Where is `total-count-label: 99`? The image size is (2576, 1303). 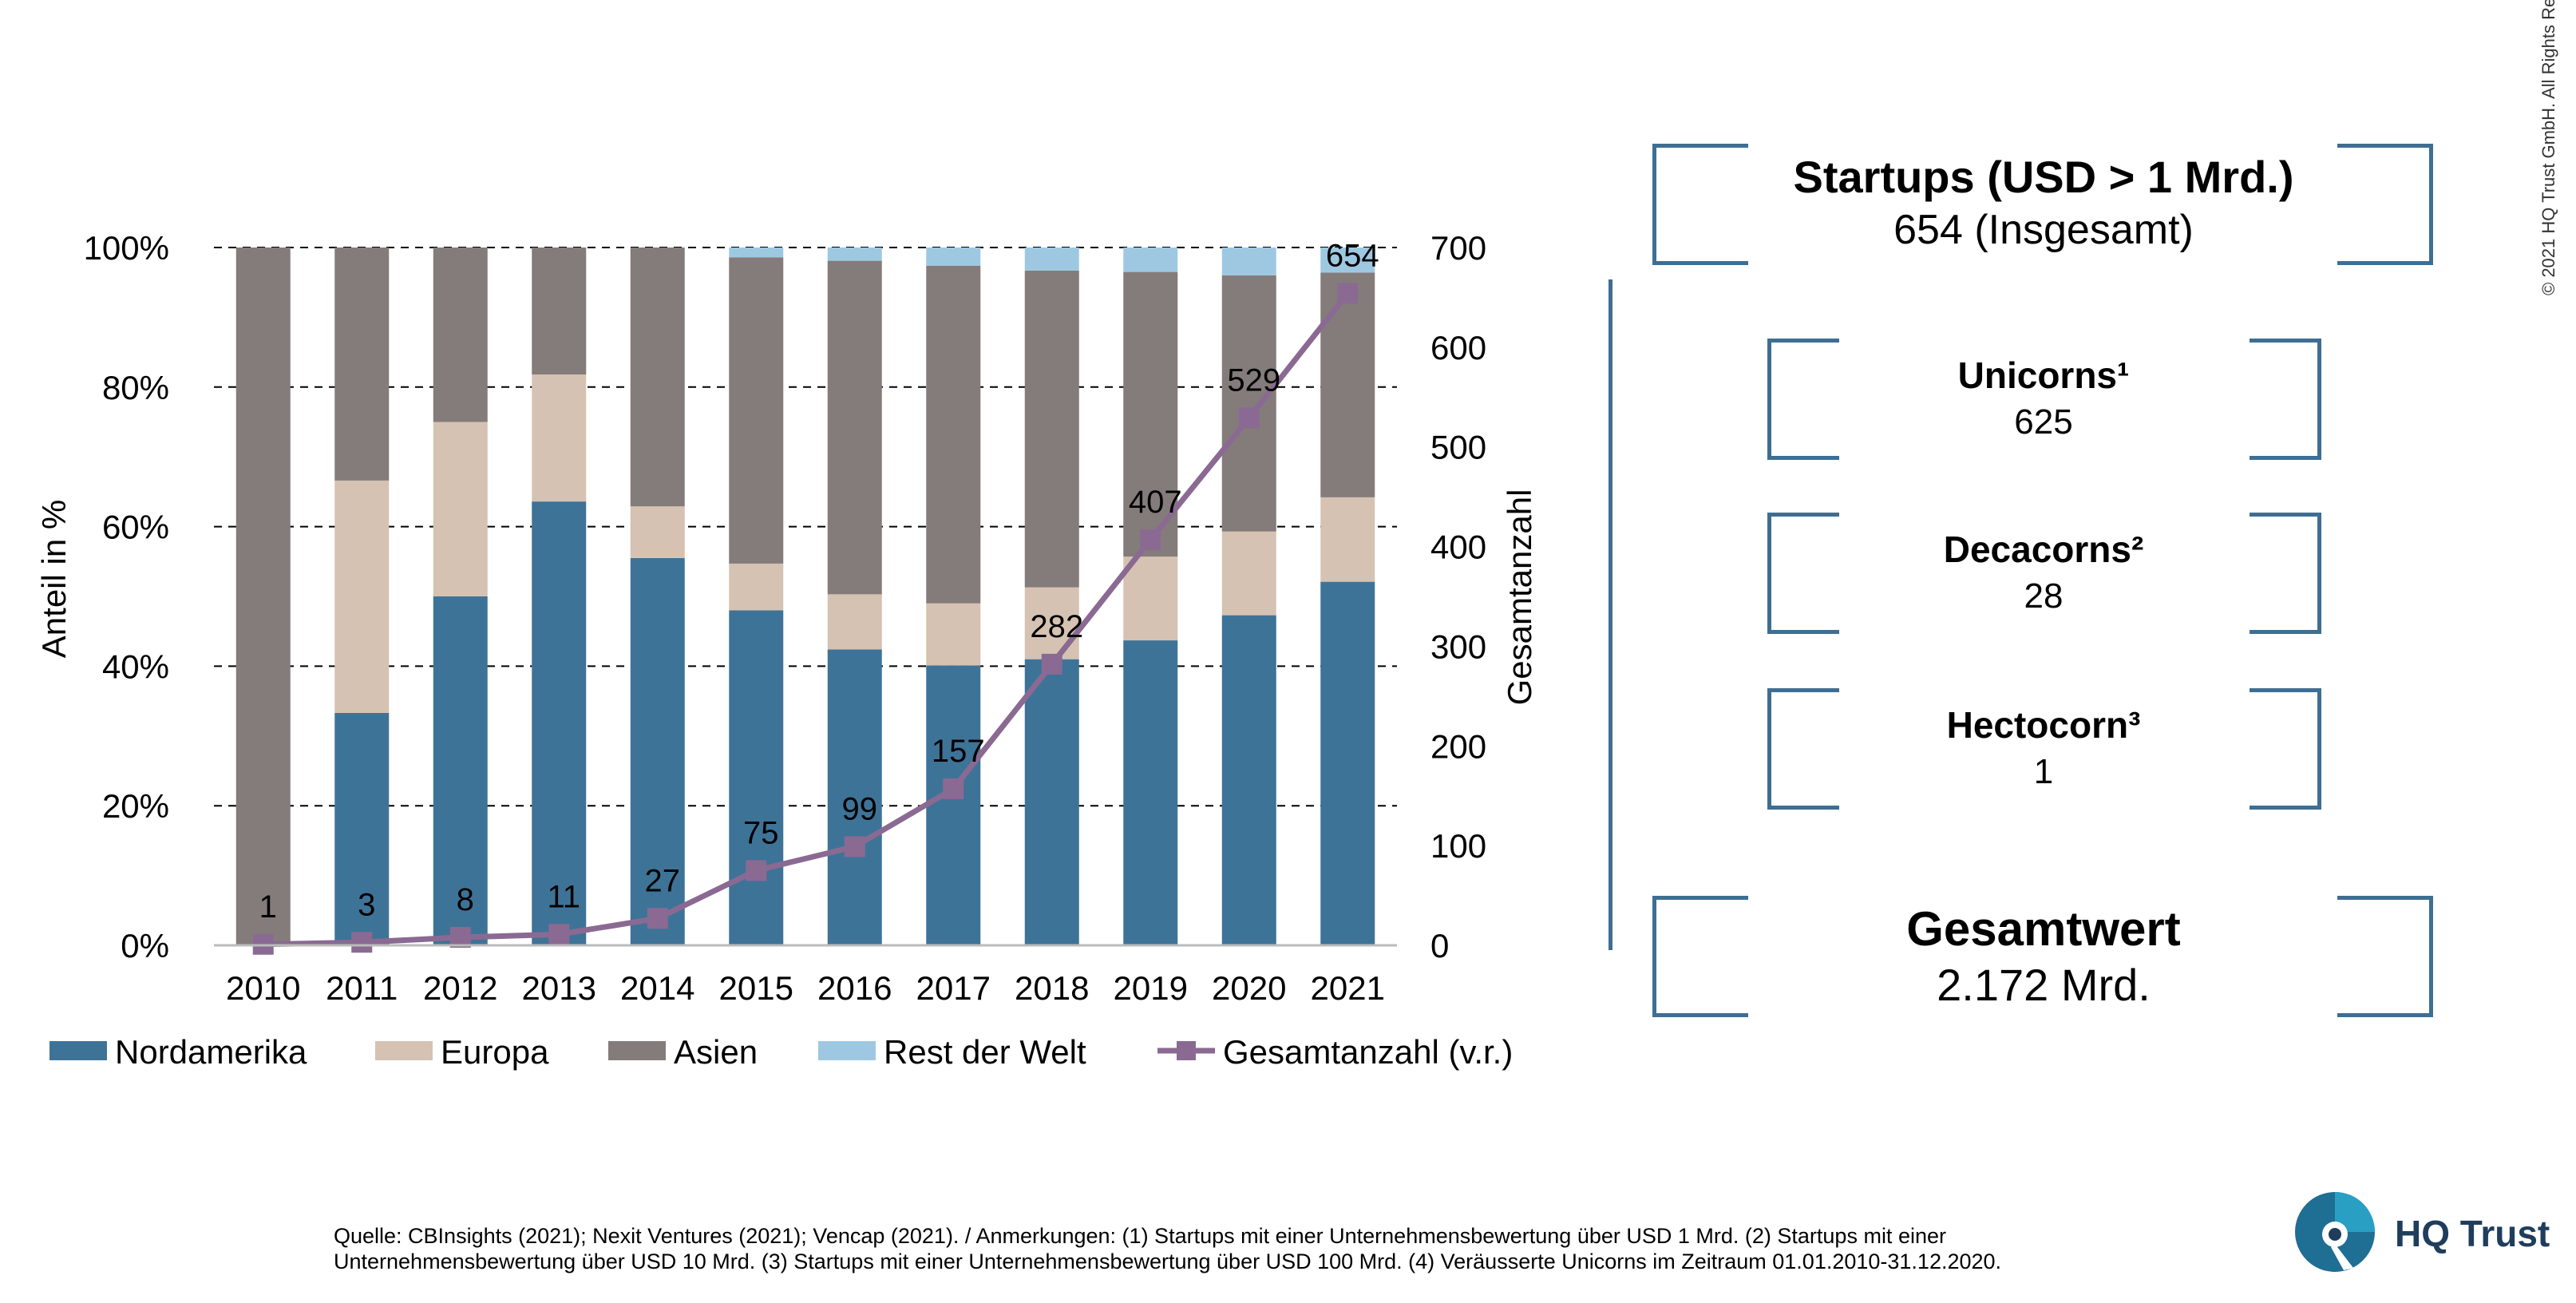
total-count-label: 99 is located at coordinates (860, 809).